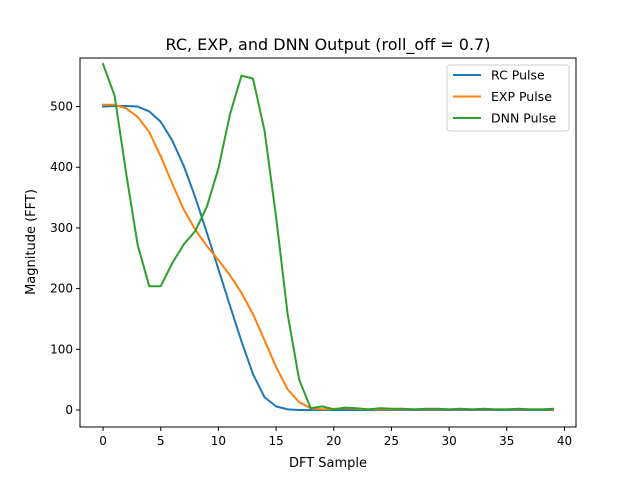  What do you see at coordinates (391, 441) in the screenshot?
I see `x-tick-label: 25` at bounding box center [391, 441].